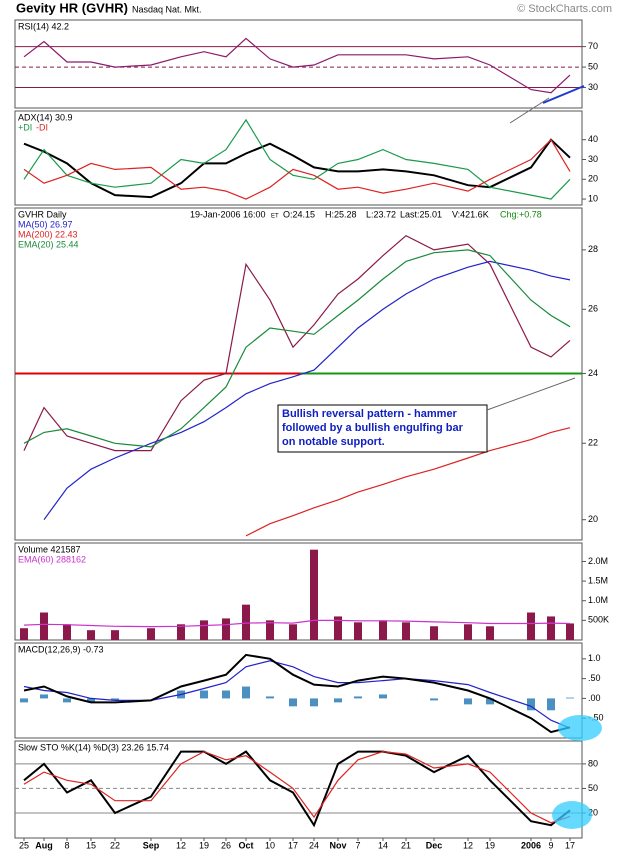  Describe the element at coordinates (373, 428) in the screenshot. I see `annotation: followed by a bullish engulfing bar` at that location.